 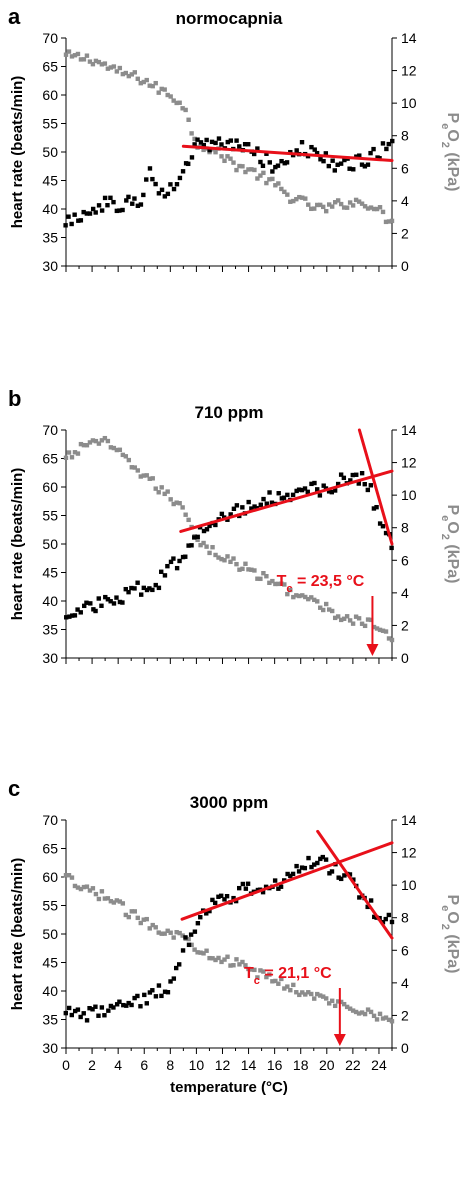 I want to click on x-tick-label: 12, so click(x=223, y=1065).